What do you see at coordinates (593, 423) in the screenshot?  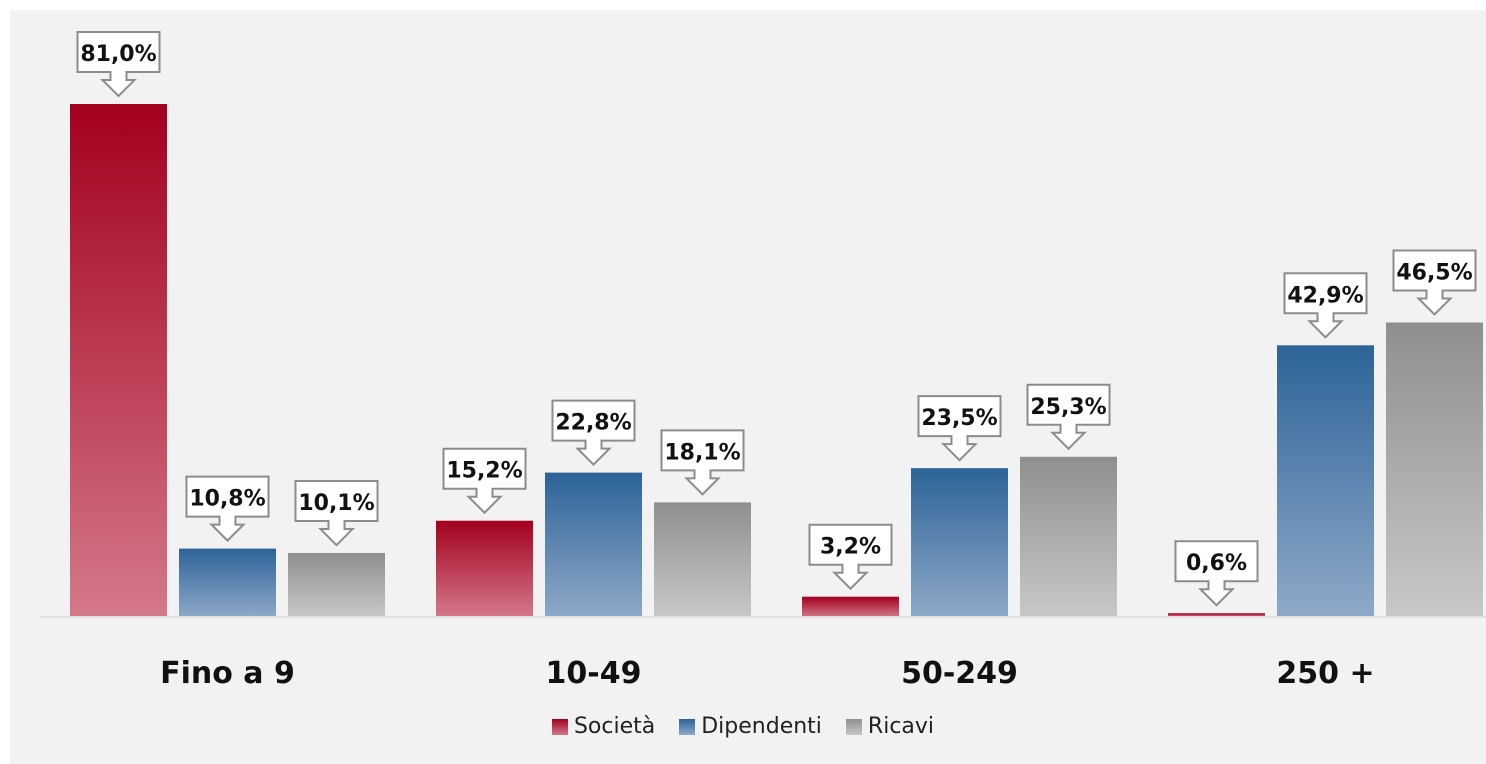 I see `data-label: 22,8%` at bounding box center [593, 423].